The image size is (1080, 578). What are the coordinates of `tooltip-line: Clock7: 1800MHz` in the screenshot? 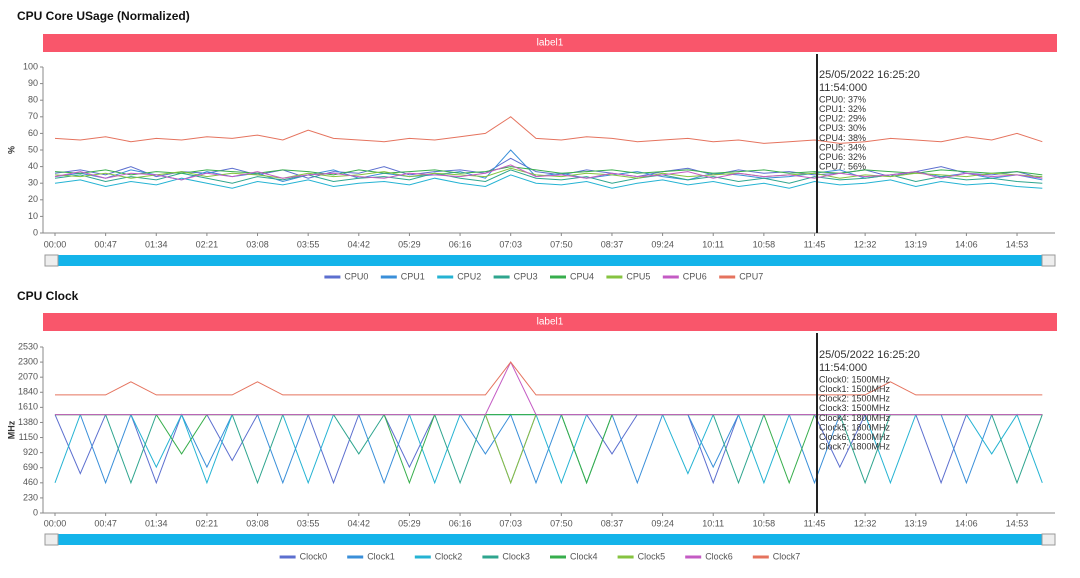 It's located at (855, 447).